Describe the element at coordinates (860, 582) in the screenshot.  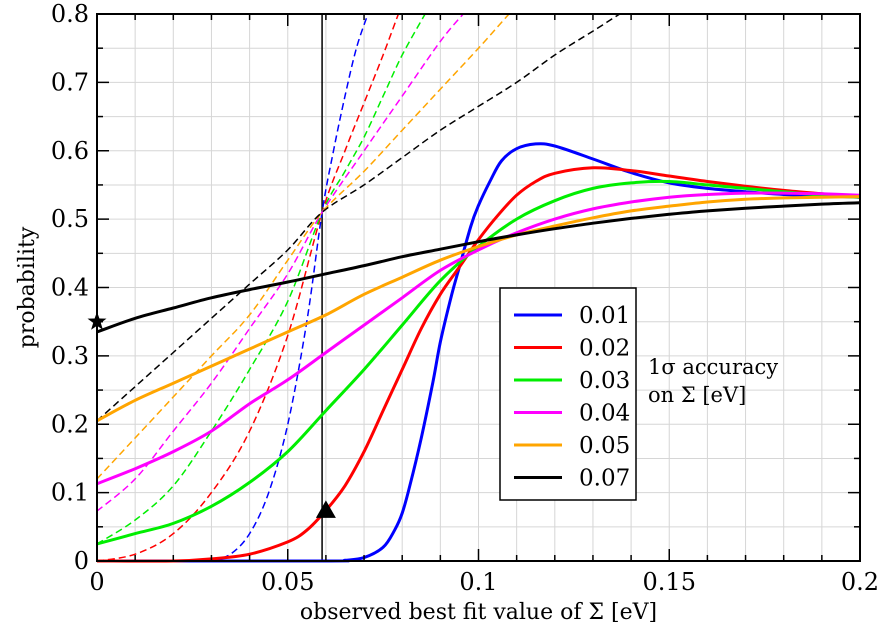
I see `x-tick-label: 0.2` at that location.